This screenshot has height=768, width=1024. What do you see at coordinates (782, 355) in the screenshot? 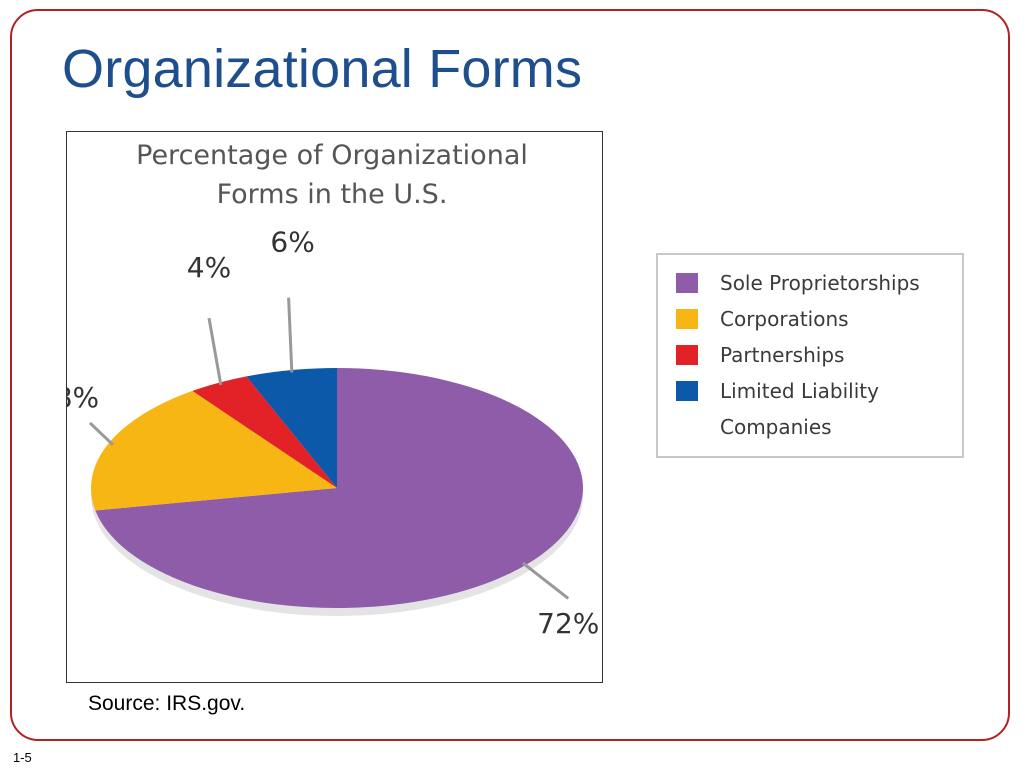
I see `legend-label: Partnerships` at bounding box center [782, 355].